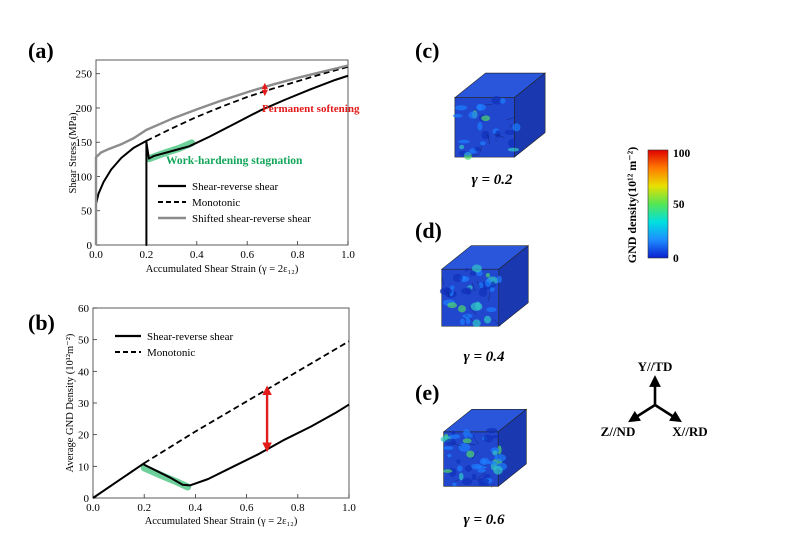 The image size is (793, 555). I want to click on series-monotonic, so click(246, 402).